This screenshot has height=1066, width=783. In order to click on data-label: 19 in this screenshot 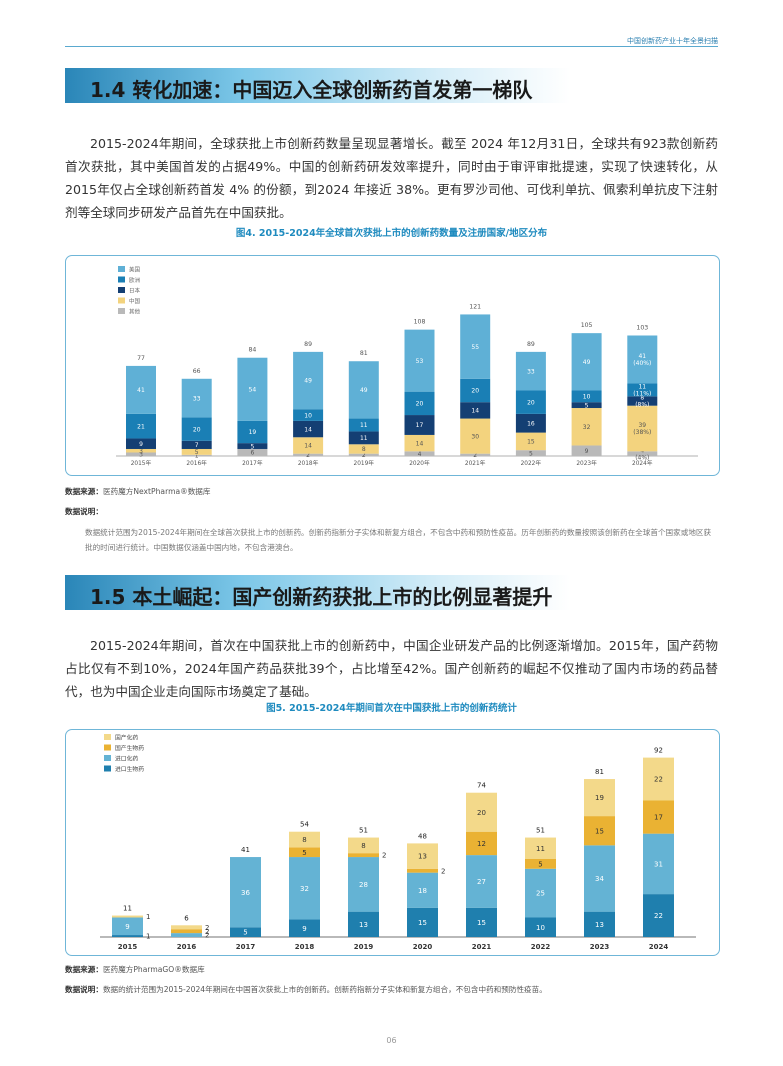, I will do `click(599, 798)`.